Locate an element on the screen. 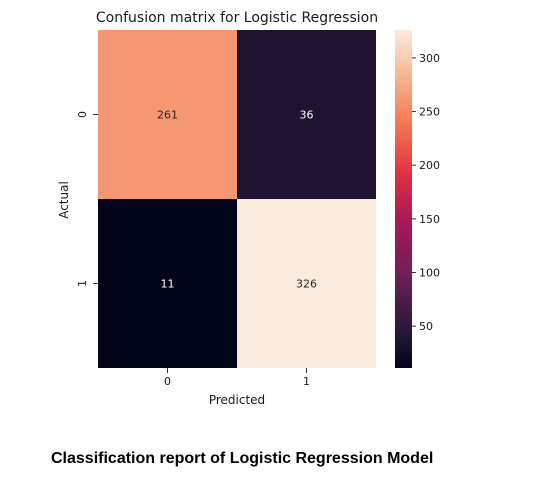 The height and width of the screenshot is (482, 544). colorbar-tick-label: 150 is located at coordinates (429, 219).